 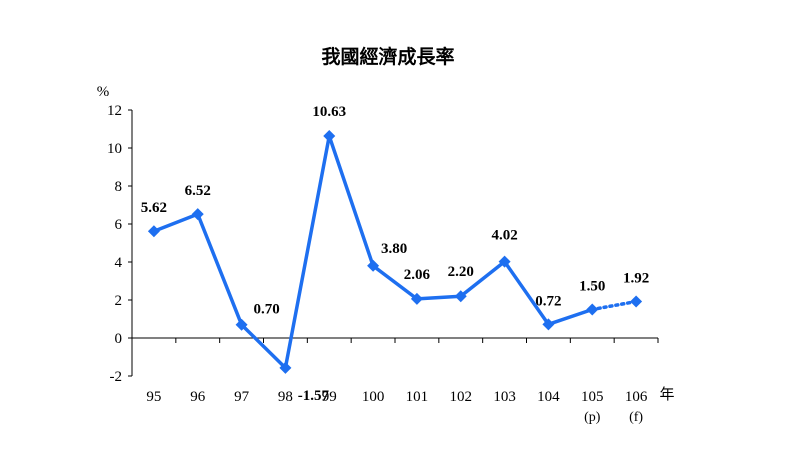 I want to click on x-tick-label: 104, so click(x=548, y=397).